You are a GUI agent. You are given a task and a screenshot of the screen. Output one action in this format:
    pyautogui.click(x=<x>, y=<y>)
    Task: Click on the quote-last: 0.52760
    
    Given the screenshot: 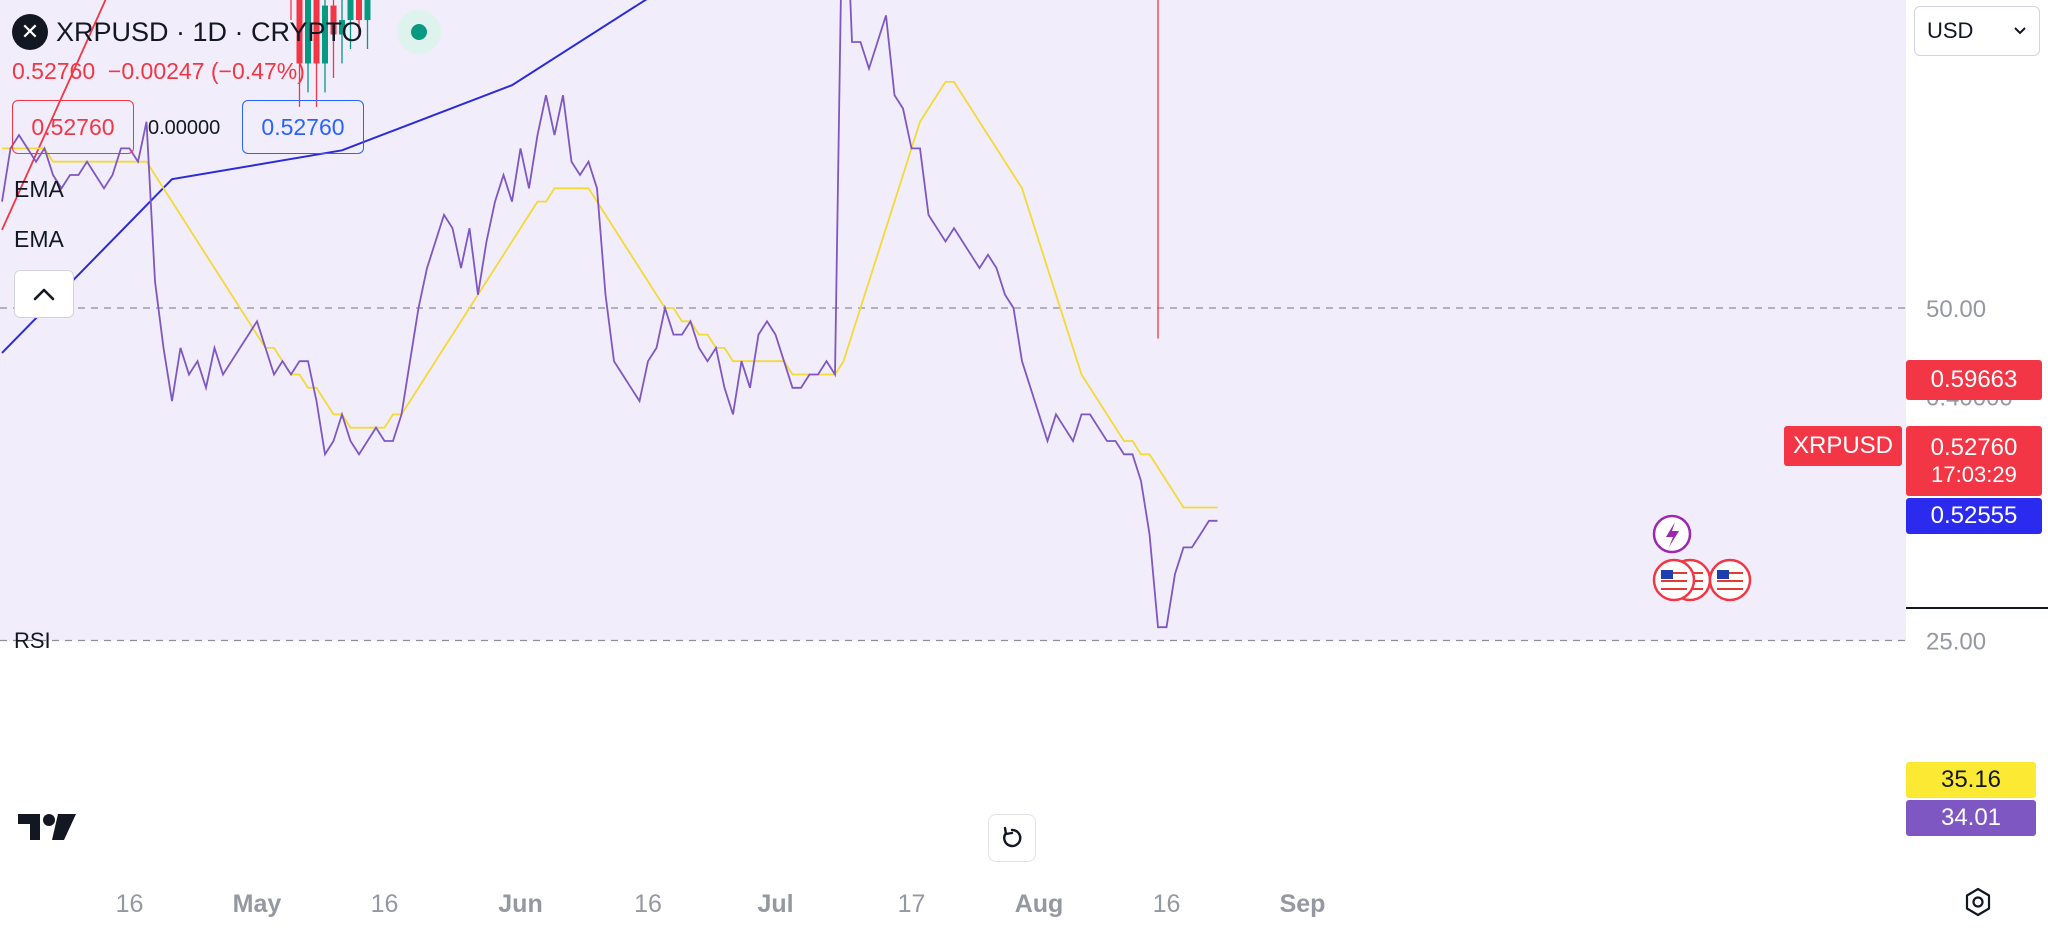 What is the action you would take?
    pyautogui.click(x=54, y=71)
    